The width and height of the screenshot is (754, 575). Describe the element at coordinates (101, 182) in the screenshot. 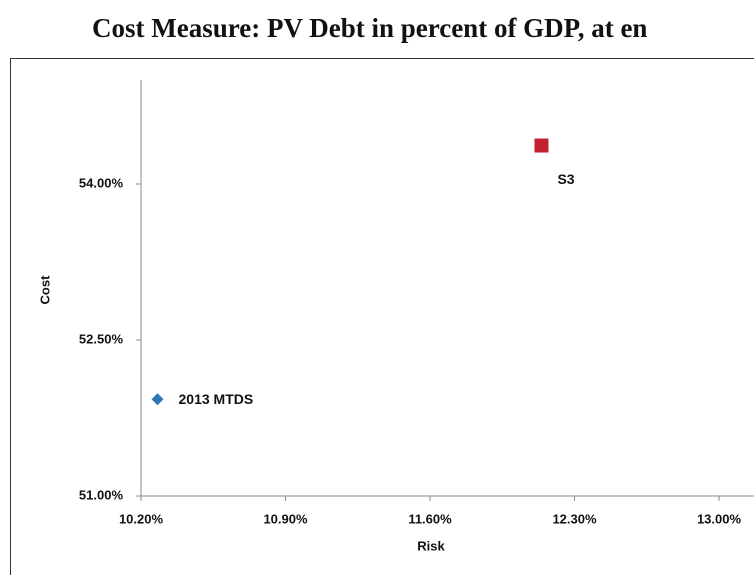

I see `y-tick-label: 54.00%` at that location.